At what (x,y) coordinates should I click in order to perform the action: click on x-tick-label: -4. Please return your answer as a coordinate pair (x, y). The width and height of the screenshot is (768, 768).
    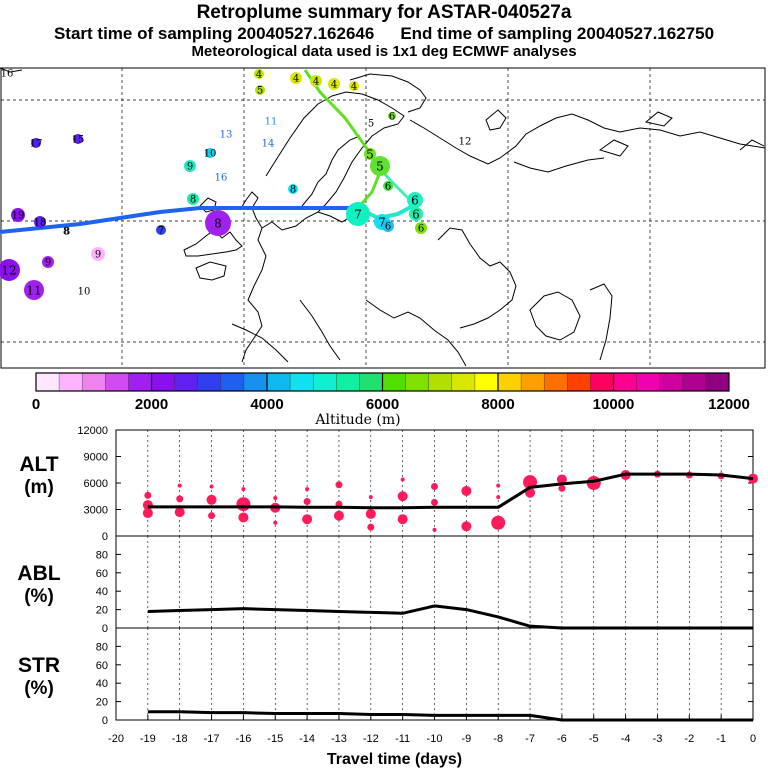
    Looking at the image, I should click on (626, 739).